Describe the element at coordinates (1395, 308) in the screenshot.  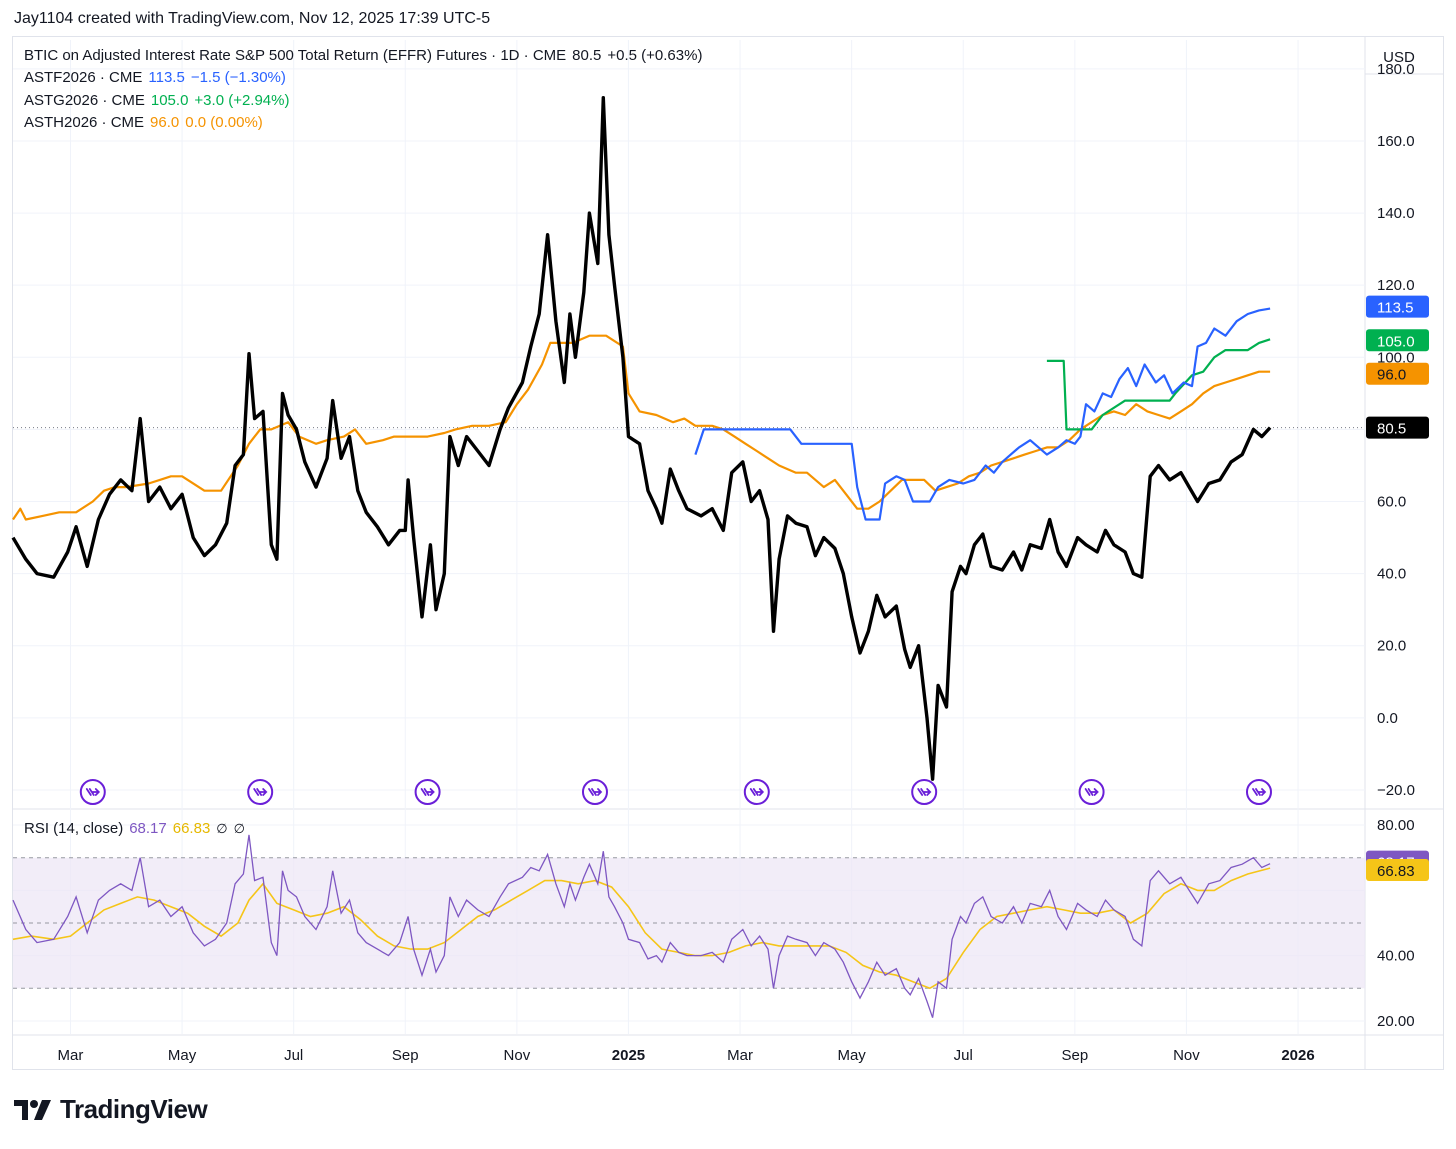
I see `badge-astf-text: 113.5` at that location.